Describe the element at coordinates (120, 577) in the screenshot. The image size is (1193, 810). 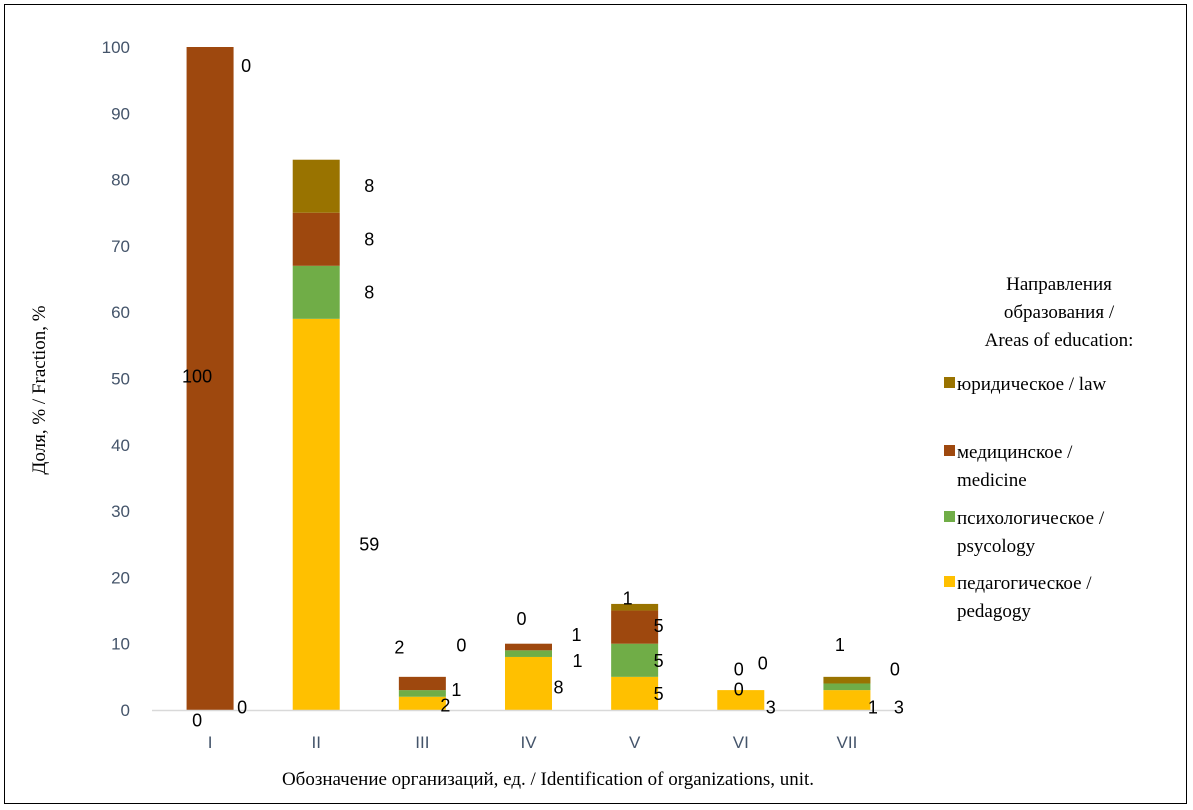
I see `y-tick-label: 20` at that location.